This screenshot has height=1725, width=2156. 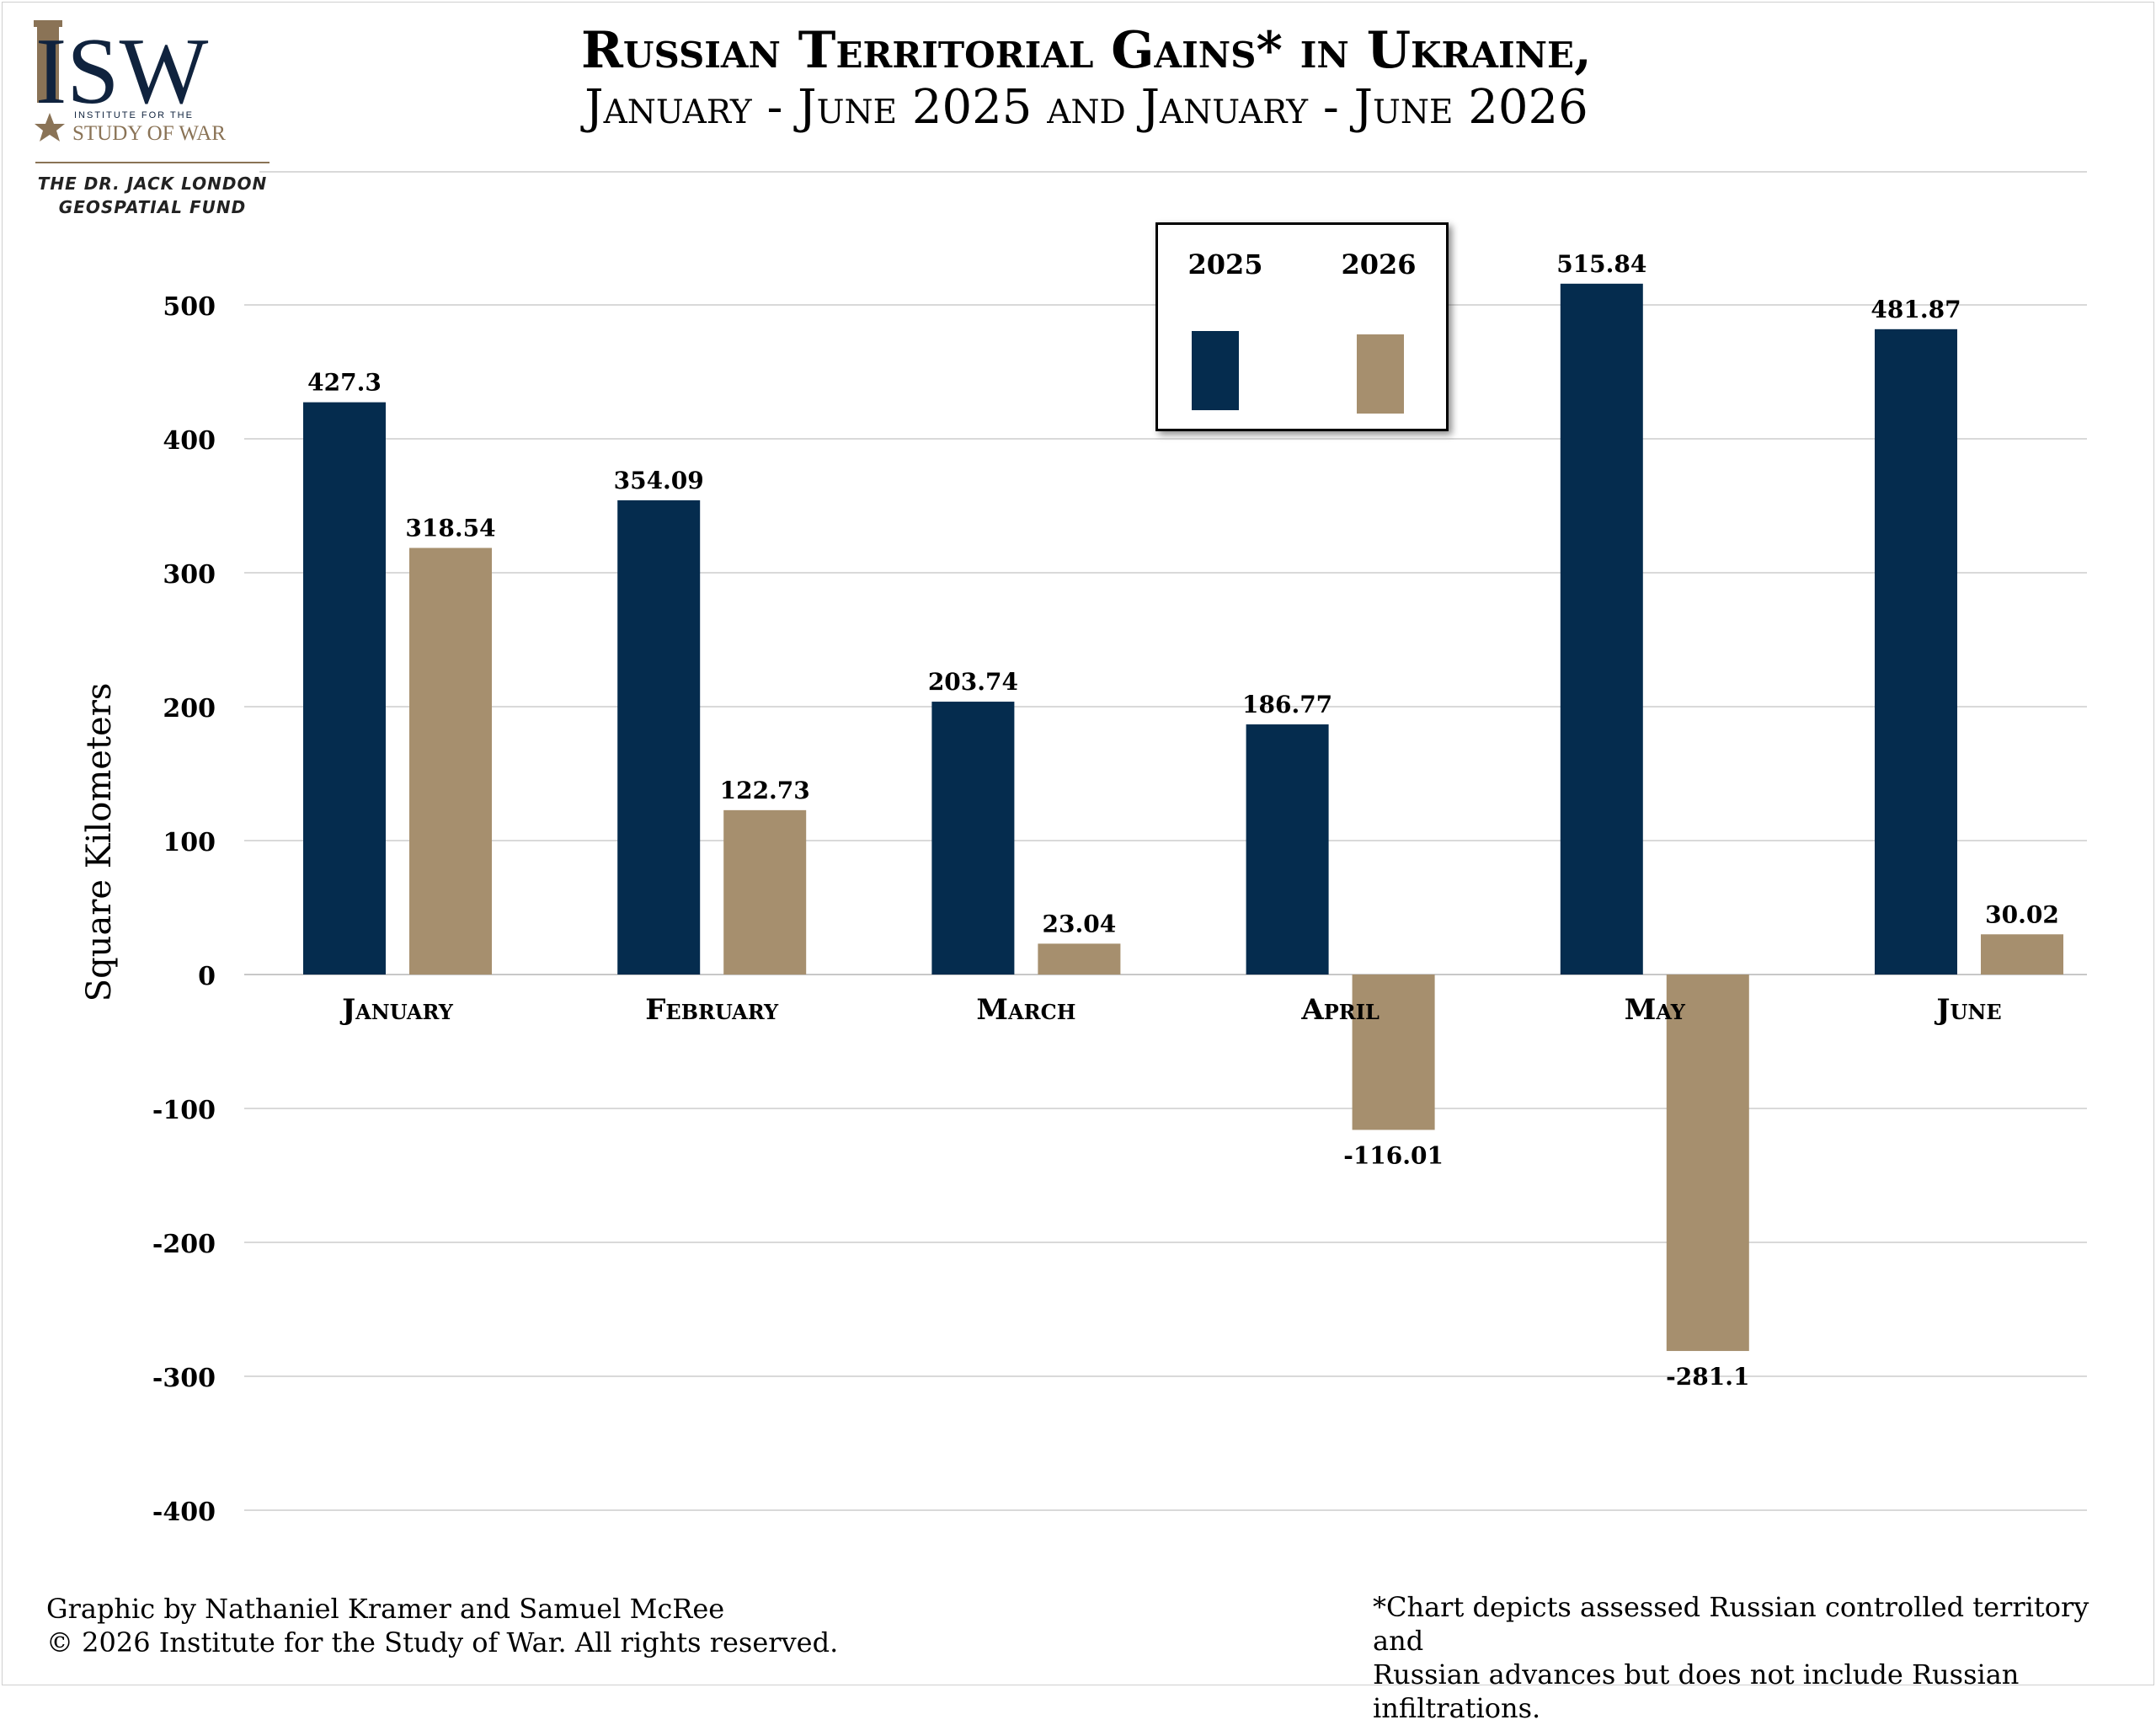 I want to click on y-tick-label: -400, so click(x=184, y=1512).